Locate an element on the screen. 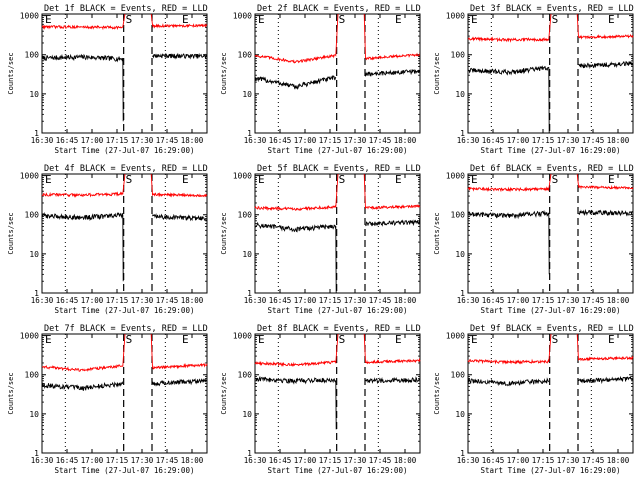 The height and width of the screenshot is (480, 640). x-tick-label: 17:00 is located at coordinates (92, 140).